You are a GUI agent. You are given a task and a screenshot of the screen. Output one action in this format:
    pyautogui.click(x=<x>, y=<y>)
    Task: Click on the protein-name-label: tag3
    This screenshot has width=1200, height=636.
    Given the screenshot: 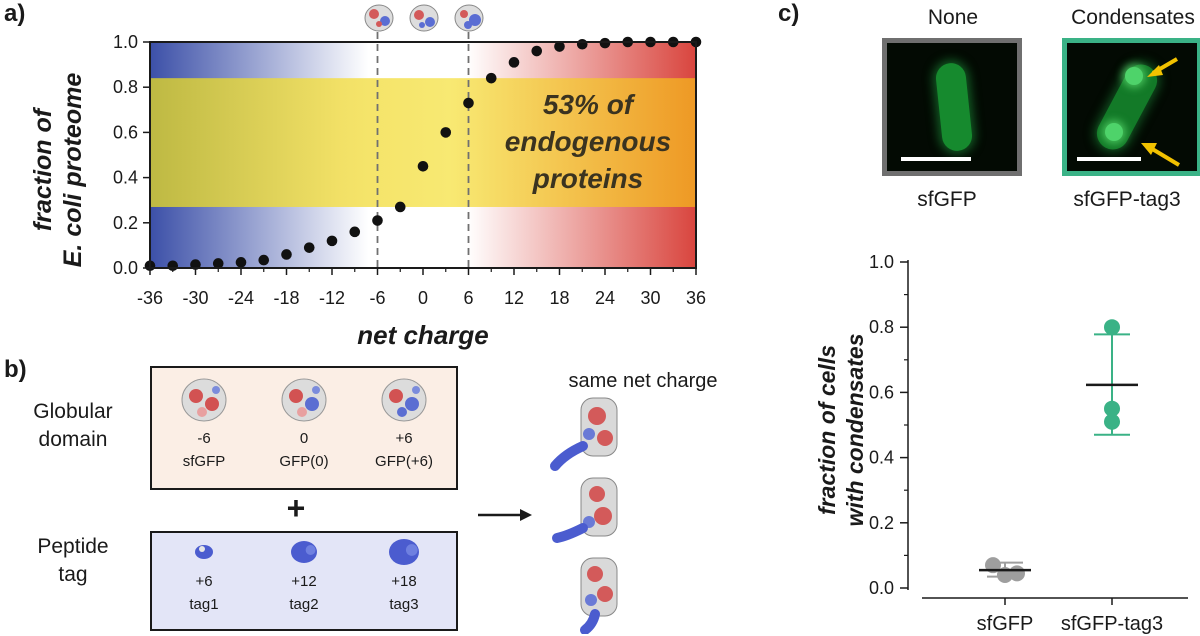 What is the action you would take?
    pyautogui.click(x=404, y=604)
    